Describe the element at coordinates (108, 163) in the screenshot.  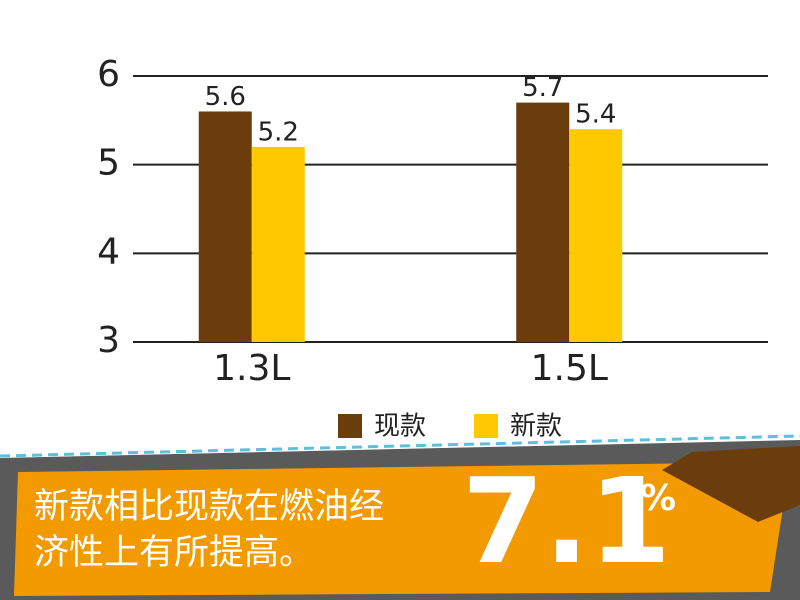
I see `y-tick-label: 5` at that location.